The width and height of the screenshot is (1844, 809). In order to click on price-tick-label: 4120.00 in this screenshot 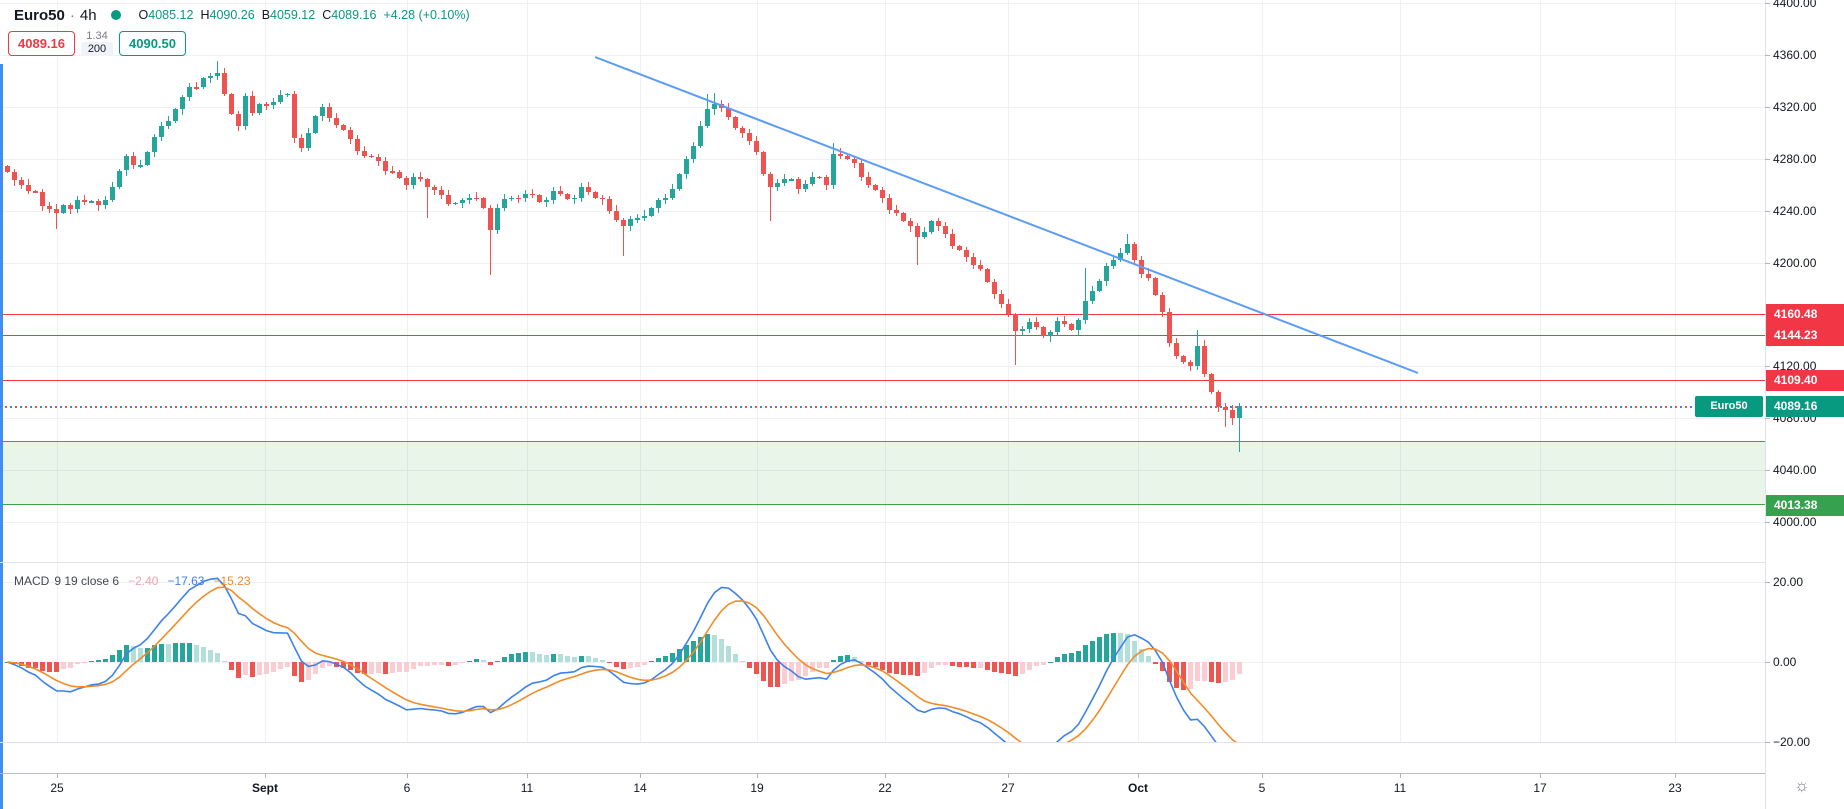, I will do `click(1795, 366)`.